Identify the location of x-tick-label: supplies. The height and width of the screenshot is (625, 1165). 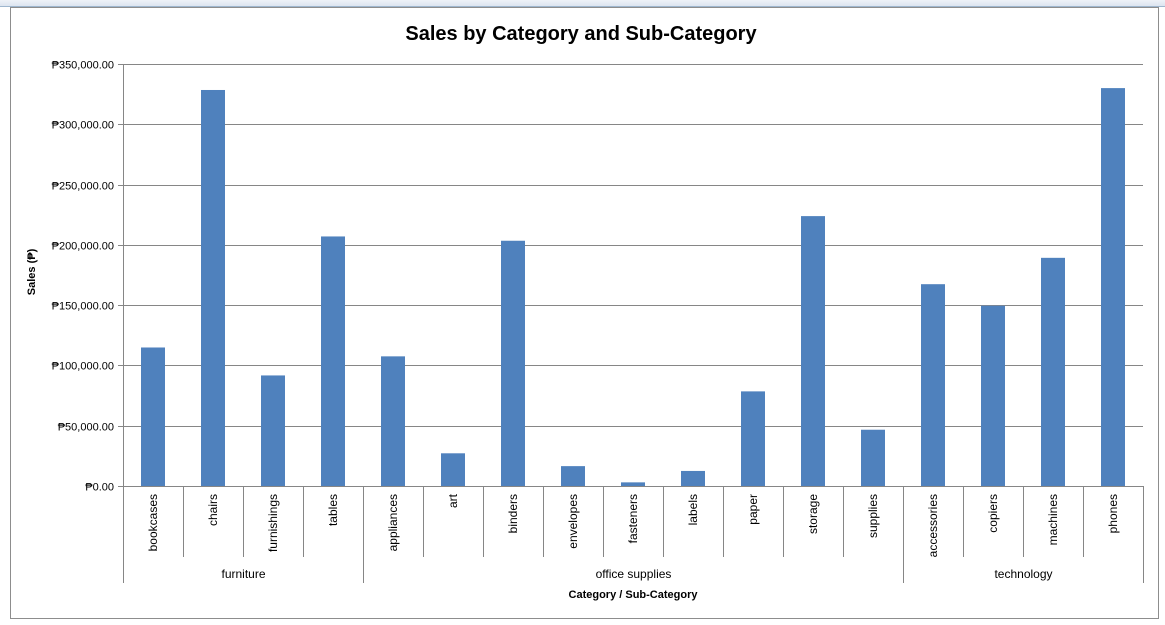
(873, 516).